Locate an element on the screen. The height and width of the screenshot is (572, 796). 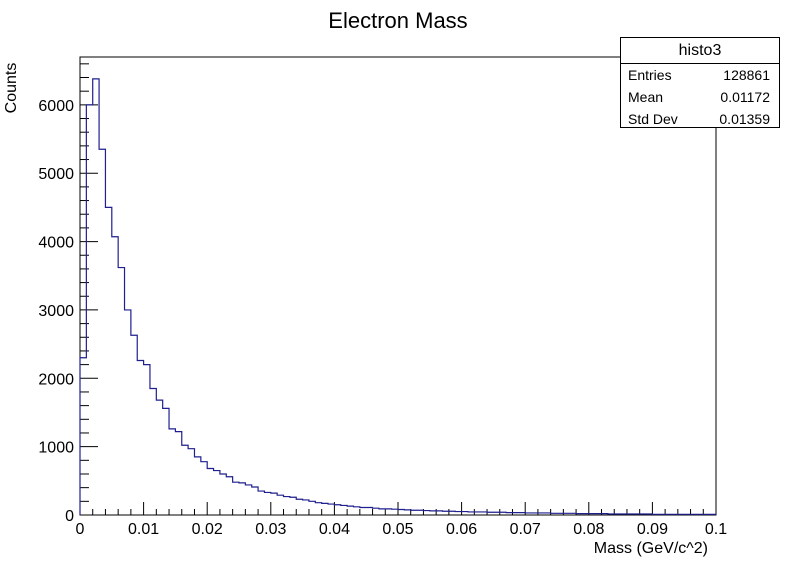
y-tick-label: 4000 is located at coordinates (56, 243).